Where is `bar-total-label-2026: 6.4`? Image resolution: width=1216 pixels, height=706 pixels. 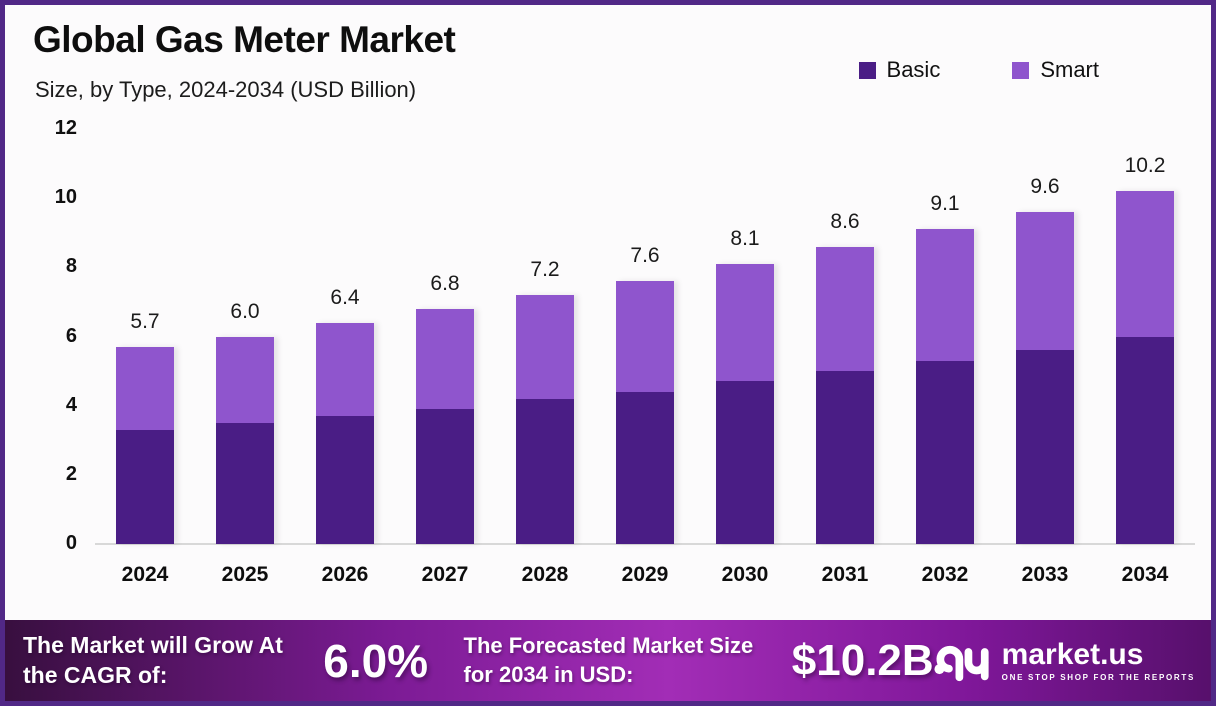
bar-total-label-2026: 6.4 is located at coordinates (345, 297).